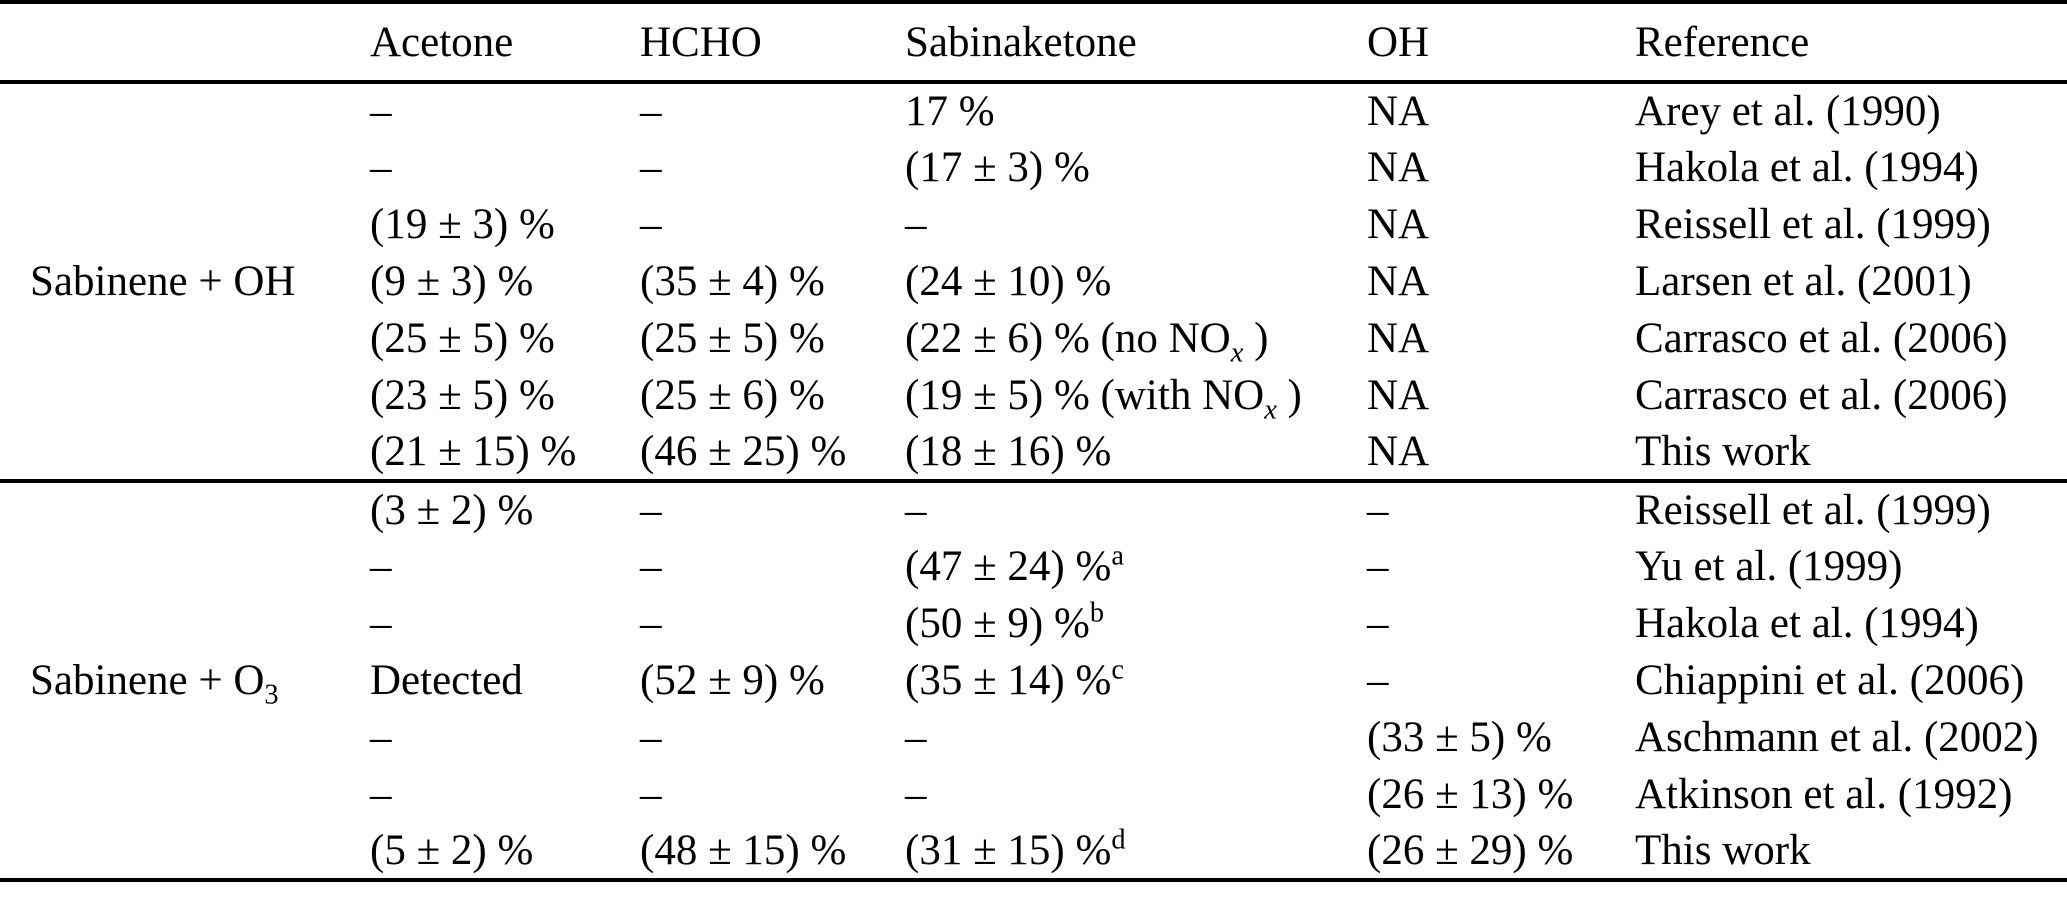 The image size is (2067, 899). I want to click on table-cell: 17 %, so click(950, 111).